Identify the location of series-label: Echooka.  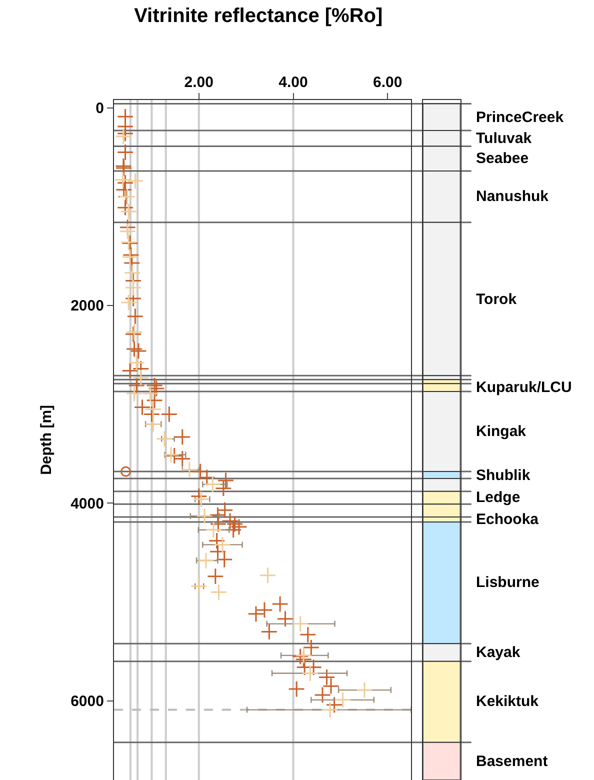
(508, 519).